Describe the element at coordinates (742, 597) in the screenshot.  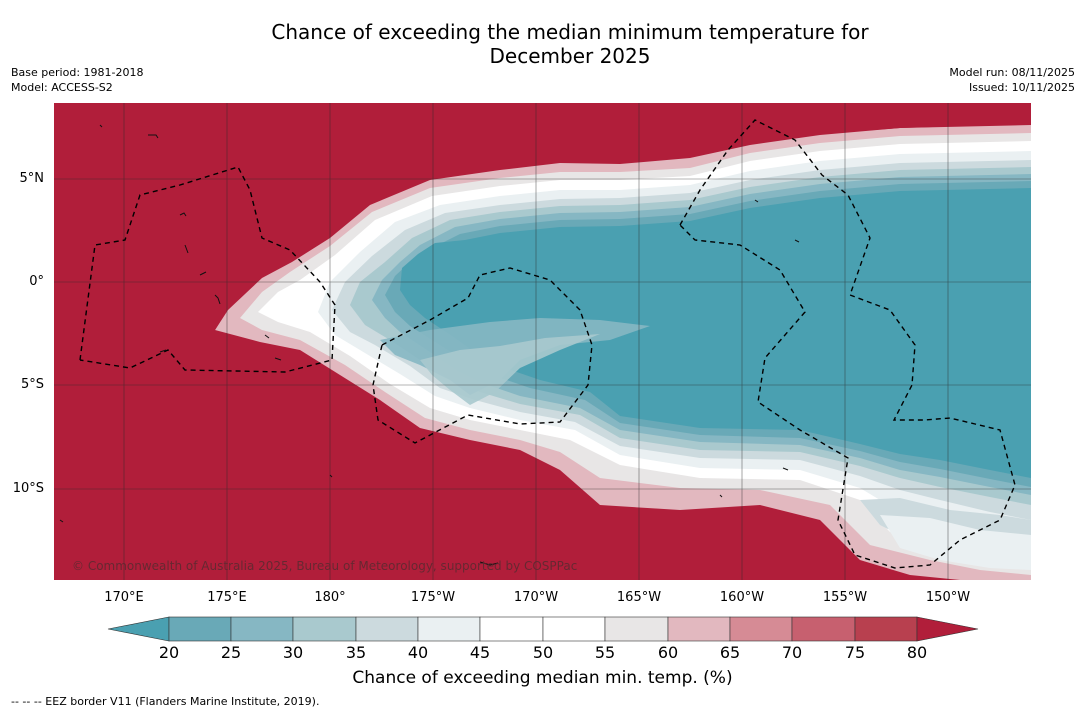
I see `lon-label-160w: 160°W` at that location.